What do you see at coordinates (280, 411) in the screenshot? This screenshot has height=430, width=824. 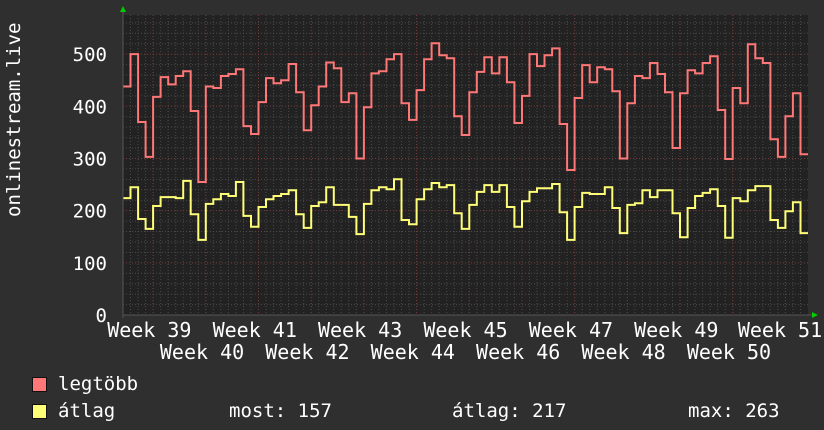 I see `stat-most: most: 157` at bounding box center [280, 411].